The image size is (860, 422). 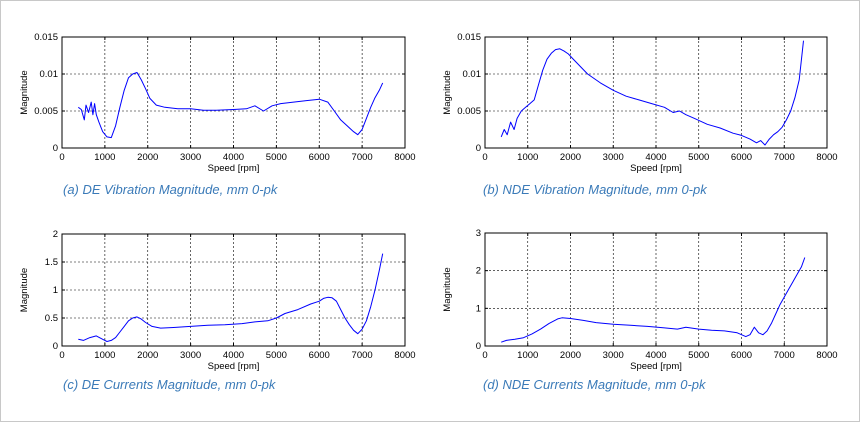 I want to click on series-line-b, so click(x=652, y=93).